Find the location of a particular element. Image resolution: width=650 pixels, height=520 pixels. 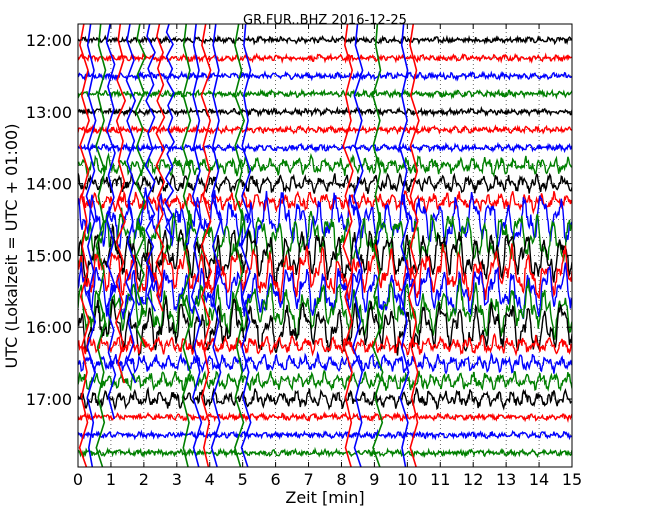

x-tick-label: 0 is located at coordinates (78, 479).